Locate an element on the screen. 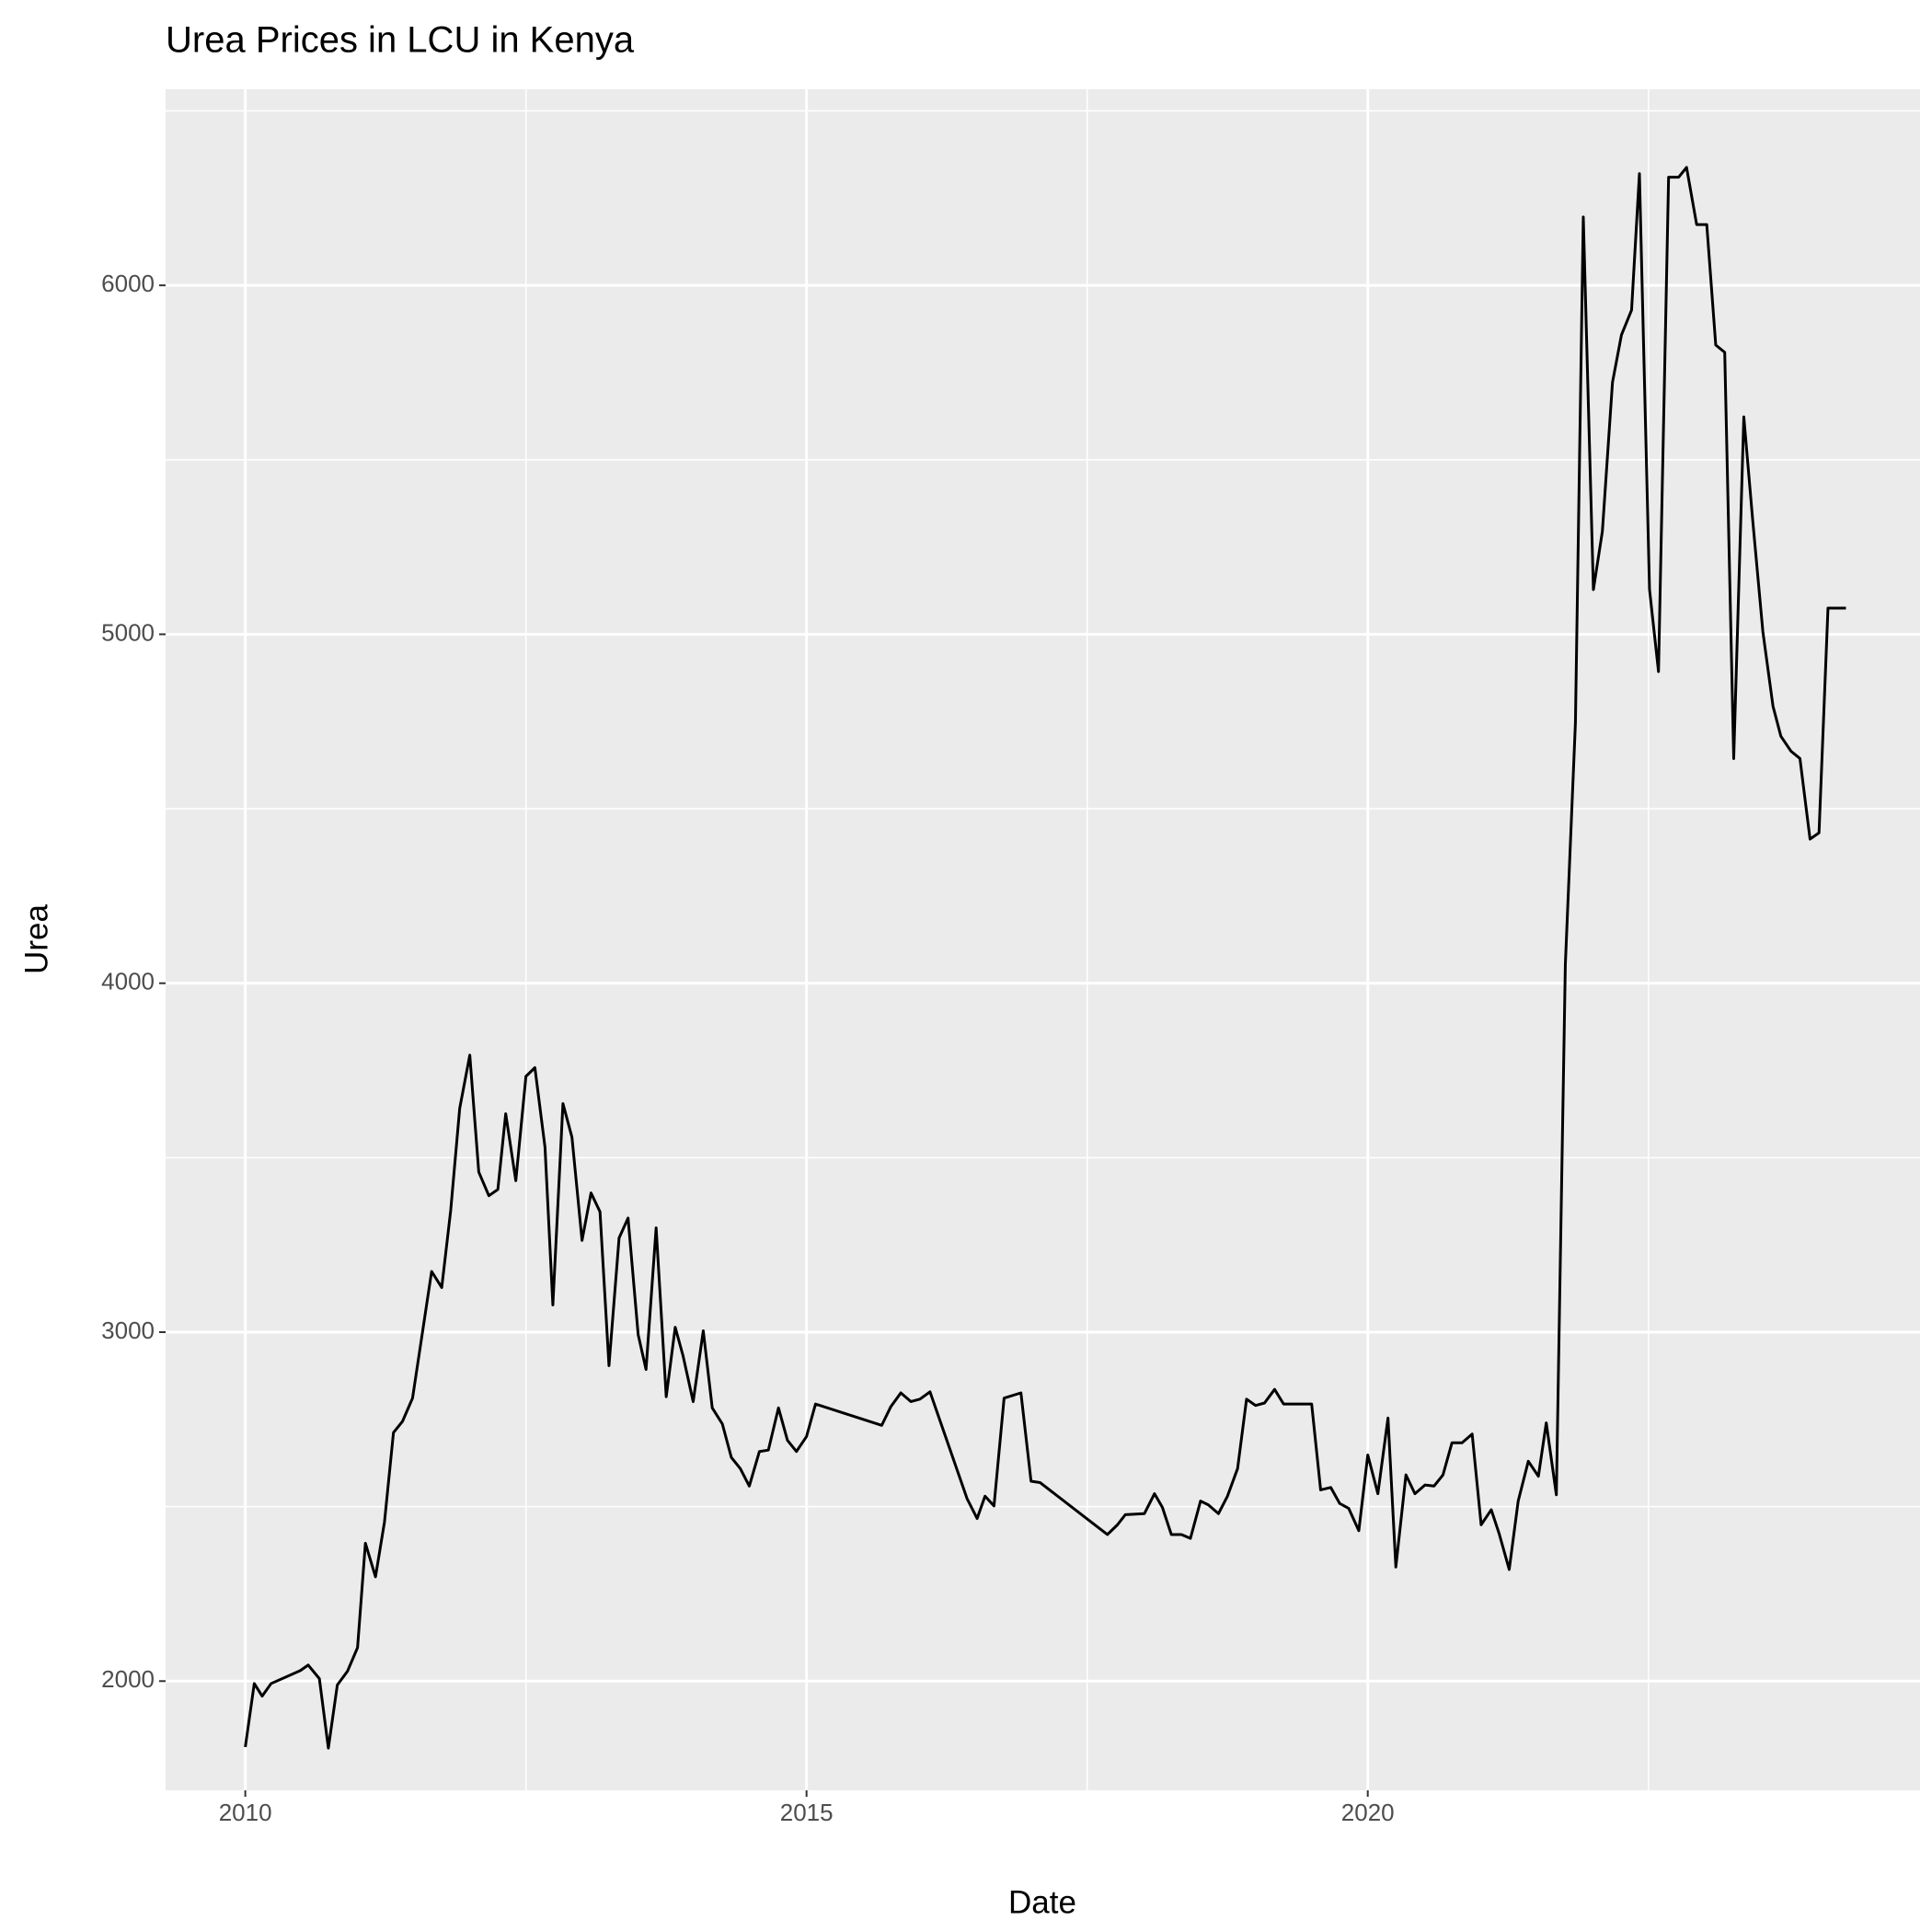 The image size is (1932, 1932). y-tick-label: 4000 is located at coordinates (128, 981).